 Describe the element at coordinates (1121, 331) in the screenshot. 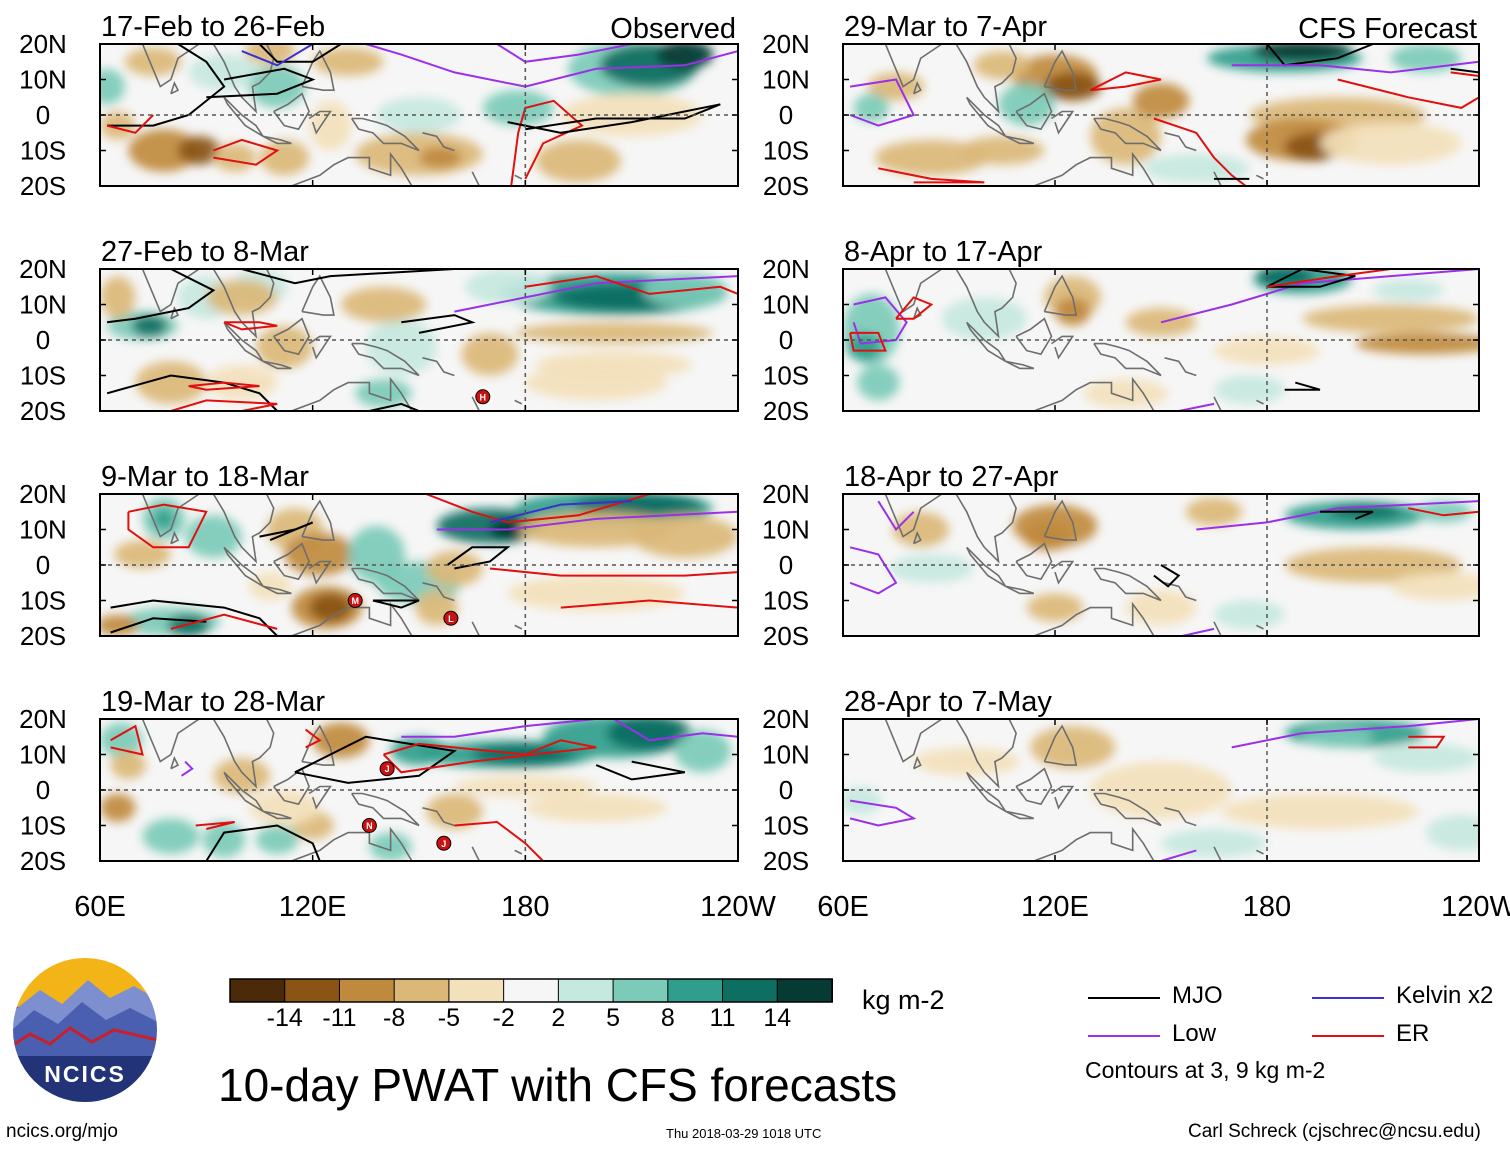

I see `map-panel-6: 20N 10N 0 10S 20S 8-Apr to 17-Apr` at that location.